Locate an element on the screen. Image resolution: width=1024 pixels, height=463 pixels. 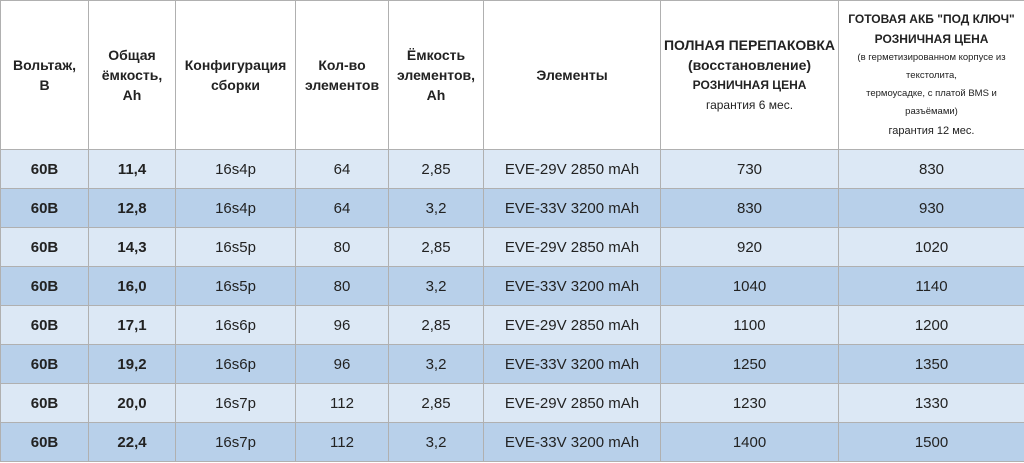
header-text: (восстановление) is located at coordinates (749, 65).